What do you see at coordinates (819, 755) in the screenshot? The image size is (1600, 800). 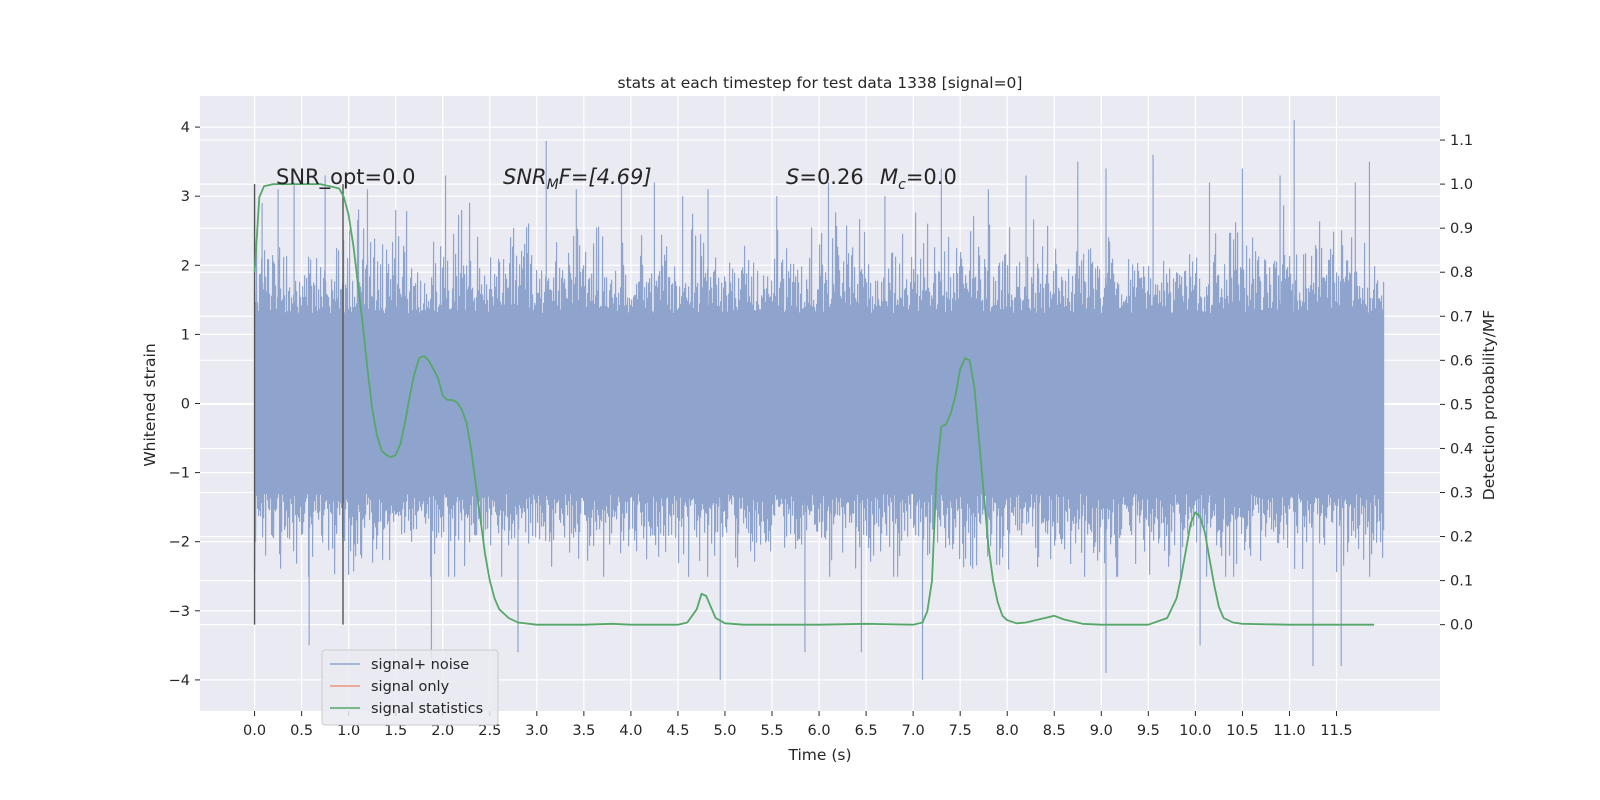 I see `x-axis-label: Time (s)` at bounding box center [819, 755].